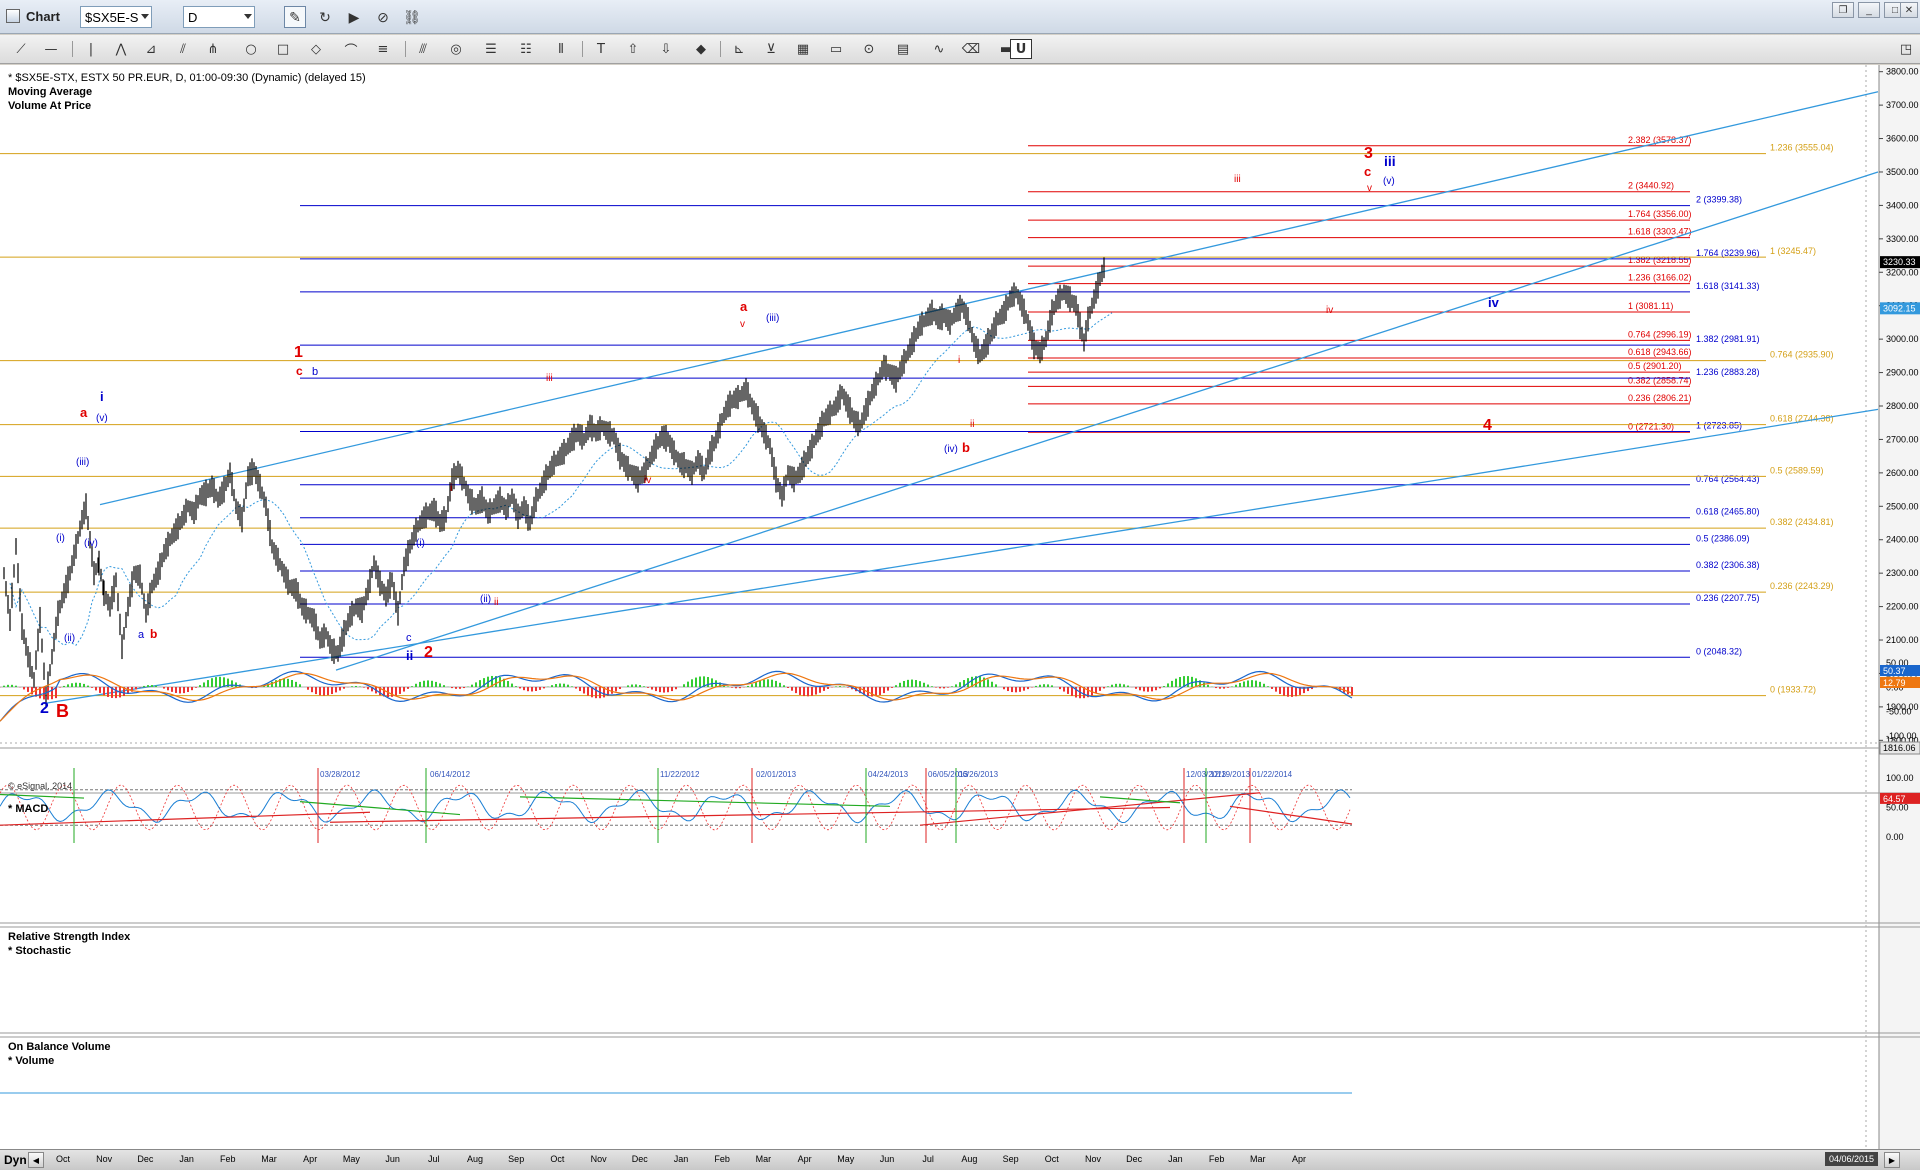  Describe the element at coordinates (836, 49) in the screenshot. I see `mob-icon: ▭` at that location.